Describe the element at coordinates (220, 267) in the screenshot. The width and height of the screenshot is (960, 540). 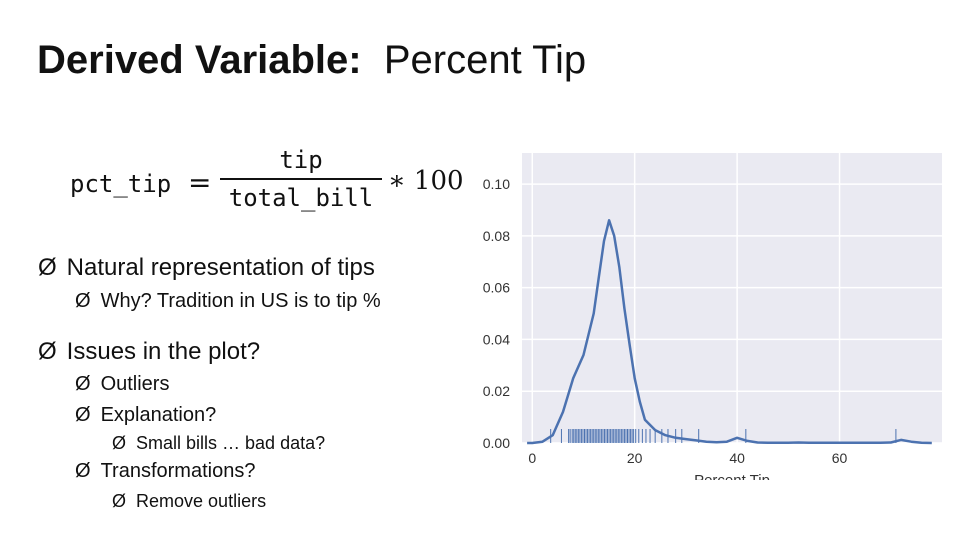
I see `bullet-text: Natural representation of tips` at that location.